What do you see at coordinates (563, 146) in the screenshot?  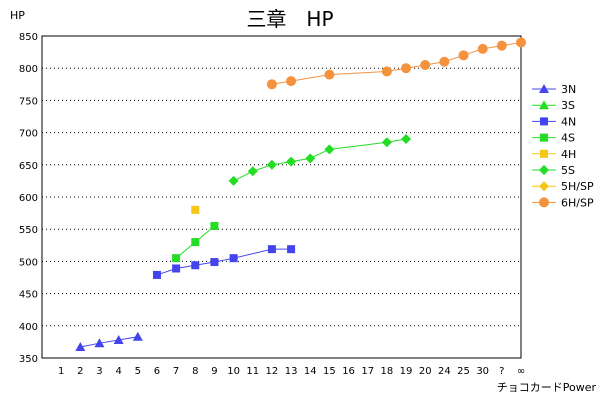 I see `legend: 3N 3S 4N 4S 4H 5S 5H/SP 6H/SP` at bounding box center [563, 146].